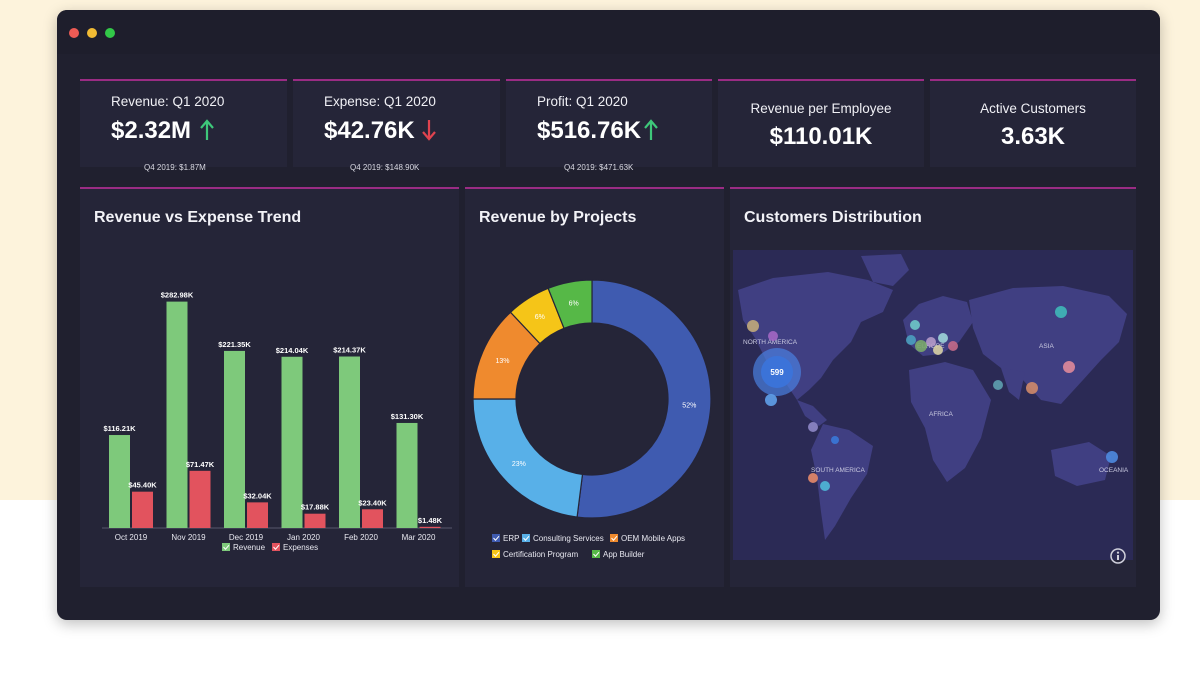 The width and height of the screenshot is (1200, 675). Describe the element at coordinates (558, 217) in the screenshot. I see `panel-title: Revenue by Projects` at that location.